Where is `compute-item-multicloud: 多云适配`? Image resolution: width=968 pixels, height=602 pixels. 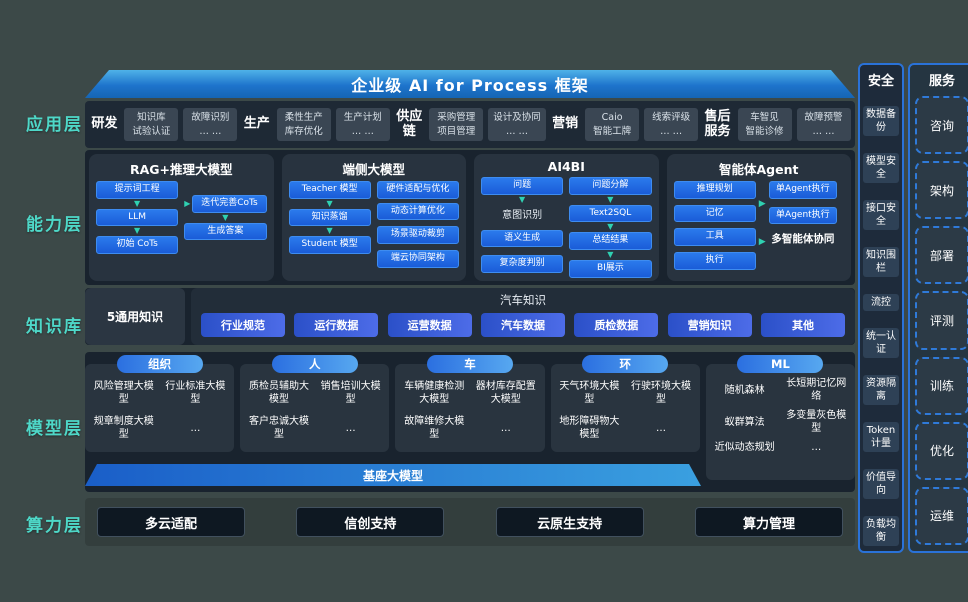 compute-item-multicloud: 多云适配 is located at coordinates (171, 522).